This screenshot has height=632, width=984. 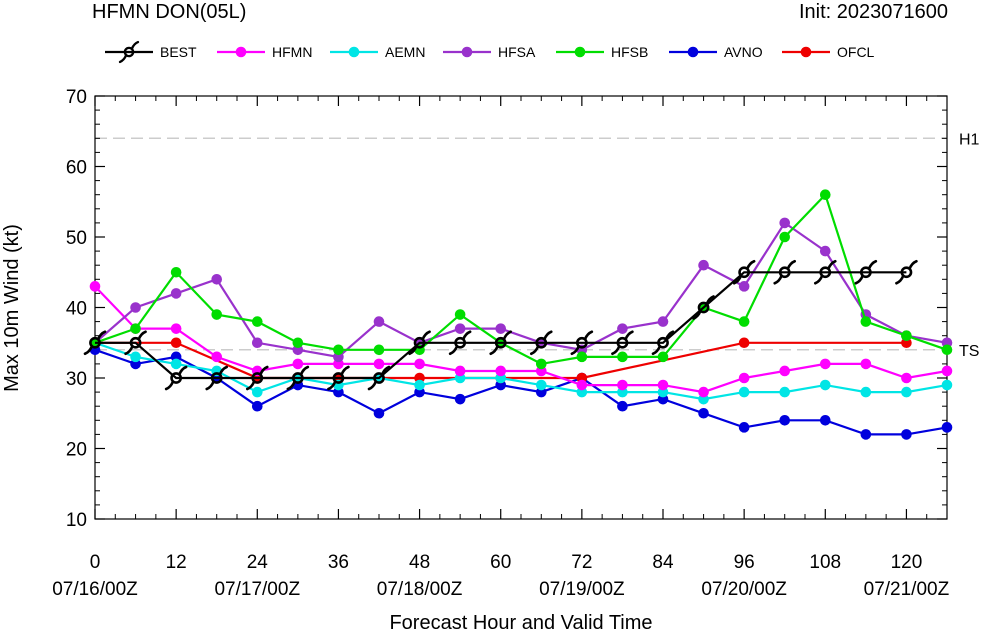 What do you see at coordinates (629, 52) in the screenshot?
I see `legend-label-hfsb: HFSB` at bounding box center [629, 52].